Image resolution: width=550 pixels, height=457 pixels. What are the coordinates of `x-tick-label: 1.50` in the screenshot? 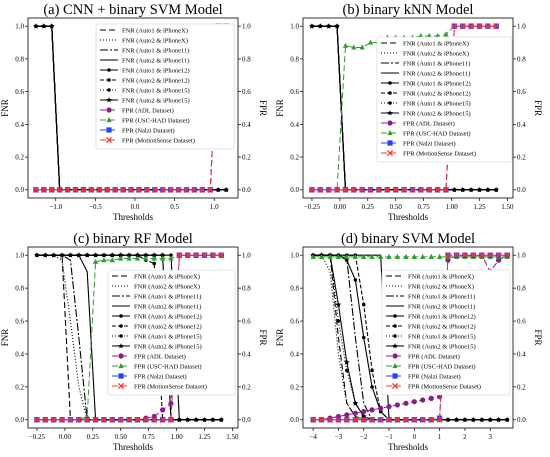 It's located at (232, 437).